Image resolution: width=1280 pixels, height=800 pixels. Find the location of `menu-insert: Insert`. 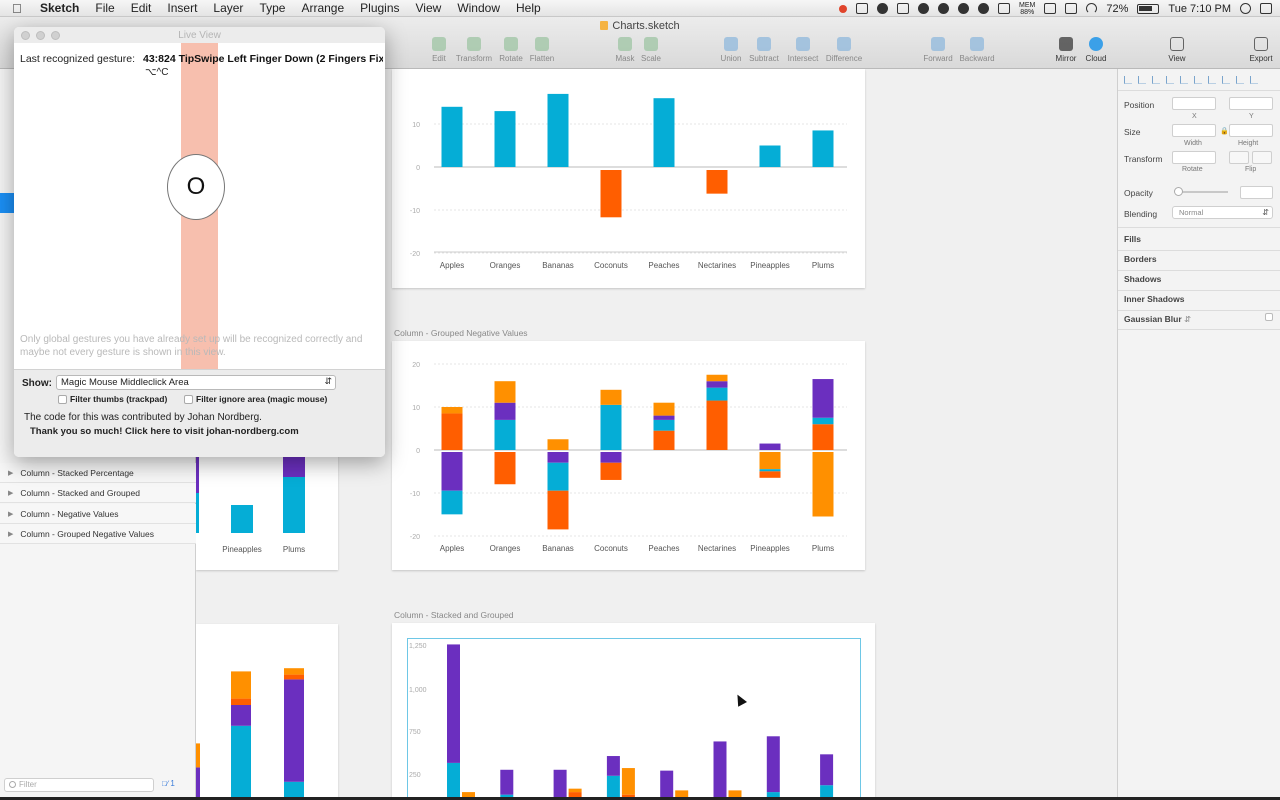

menu-insert: Insert is located at coordinates (182, 8).